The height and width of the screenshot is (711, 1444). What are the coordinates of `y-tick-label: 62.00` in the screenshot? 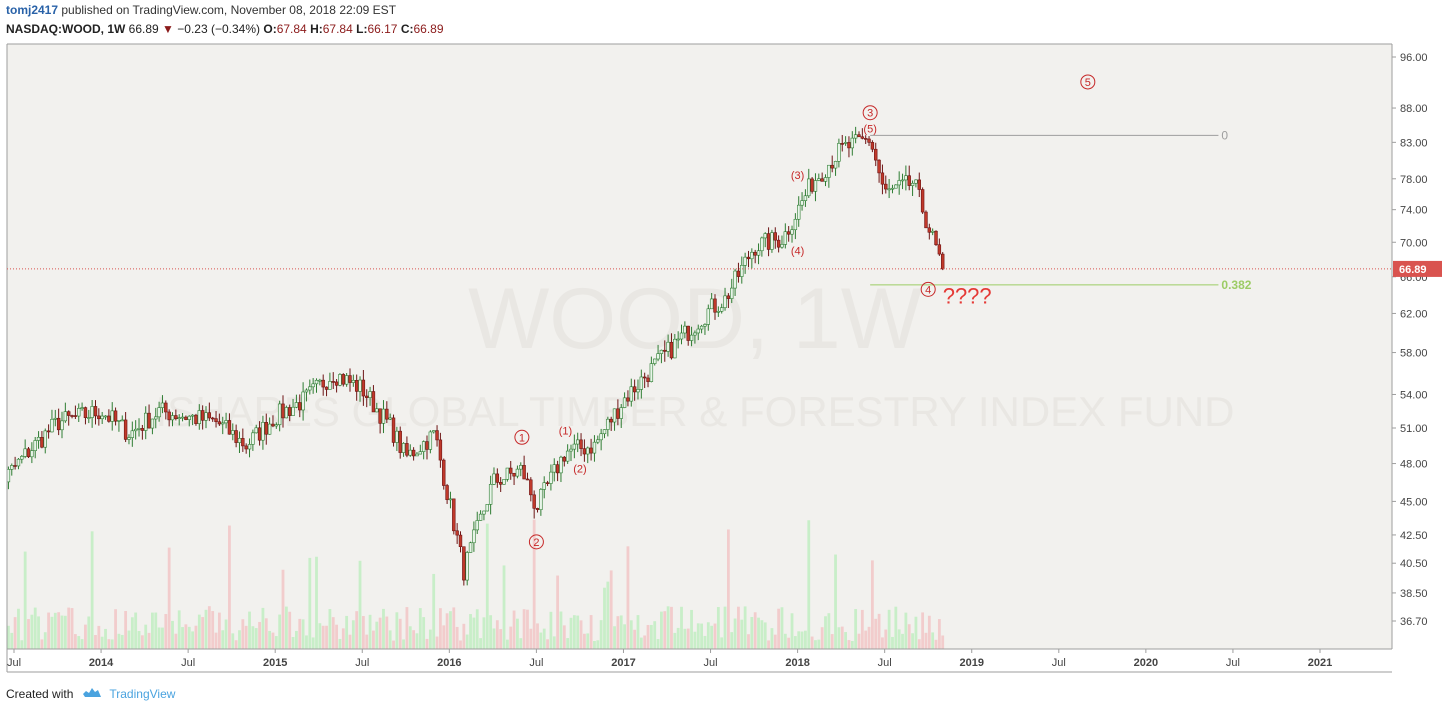 It's located at (1414, 314).